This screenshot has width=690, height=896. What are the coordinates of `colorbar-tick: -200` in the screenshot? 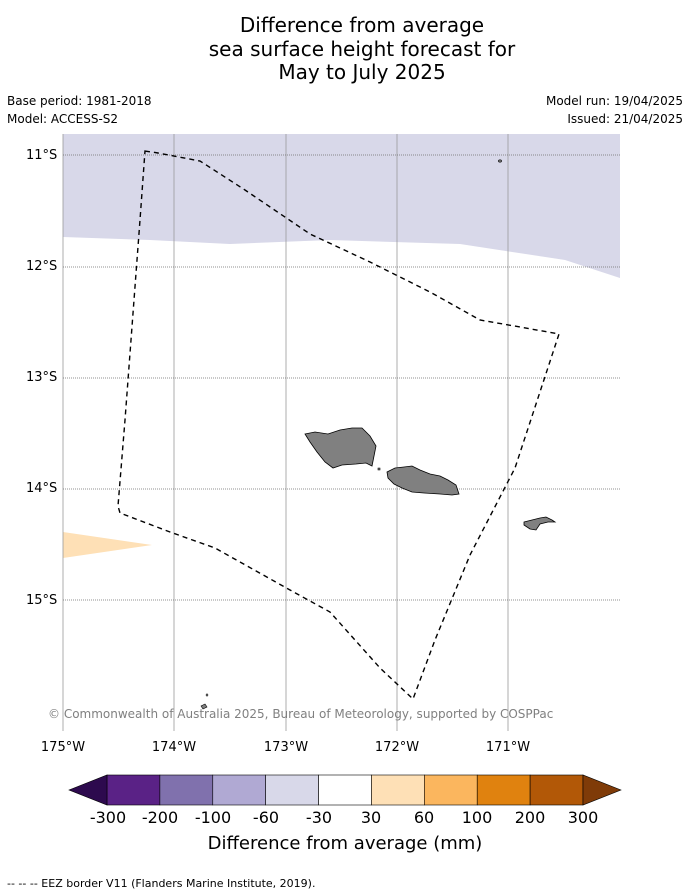 It's located at (160, 817).